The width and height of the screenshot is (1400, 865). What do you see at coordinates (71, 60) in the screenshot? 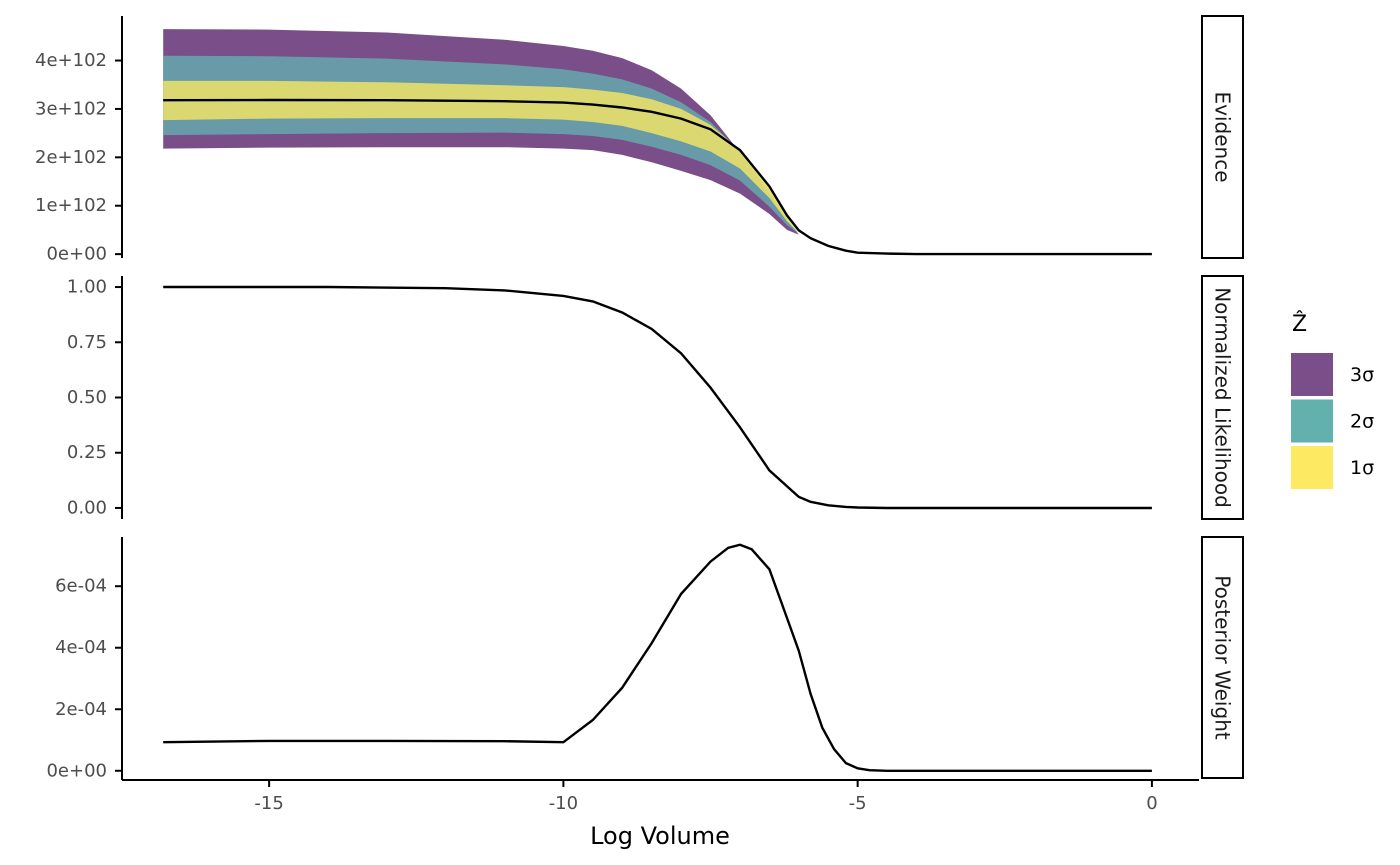
I see `evidence-y-tick-label: 4e+102` at bounding box center [71, 60].